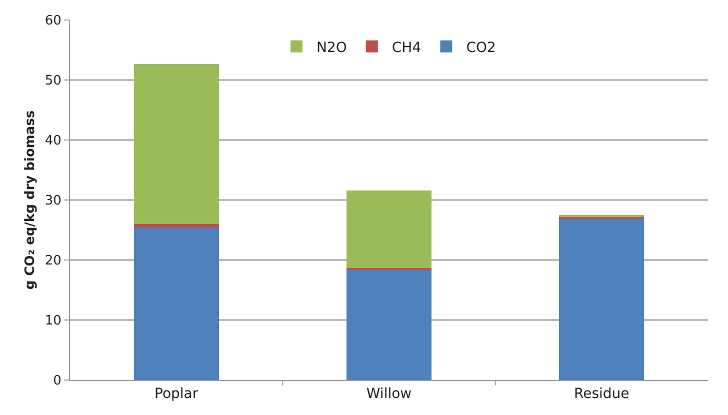 This screenshot has height=415, width=728. Describe the element at coordinates (176, 394) in the screenshot. I see `x-tick-label: Poplar` at that location.